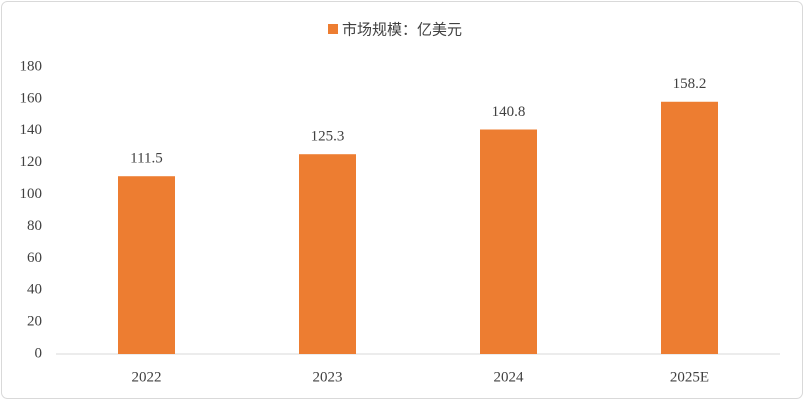 The height and width of the screenshot is (400, 804). Describe the element at coordinates (31, 66) in the screenshot. I see `y-tick-label: 180` at that location.